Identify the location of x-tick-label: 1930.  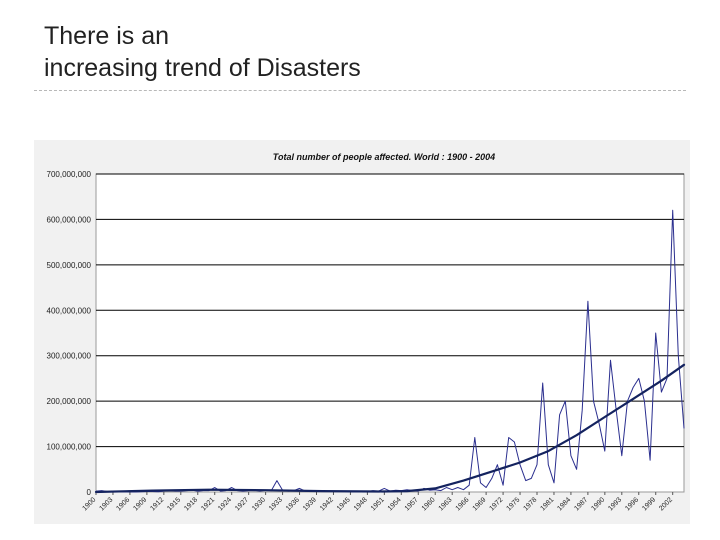
(259, 504).